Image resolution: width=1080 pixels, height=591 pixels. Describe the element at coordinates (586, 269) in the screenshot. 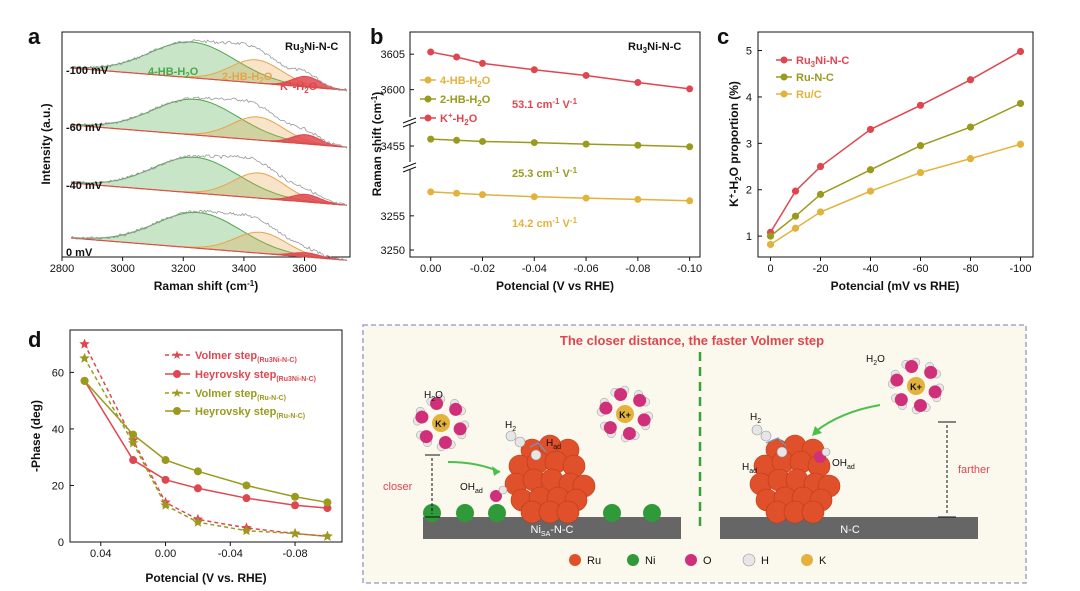

I see `x-tick-label: -0.06` at that location.